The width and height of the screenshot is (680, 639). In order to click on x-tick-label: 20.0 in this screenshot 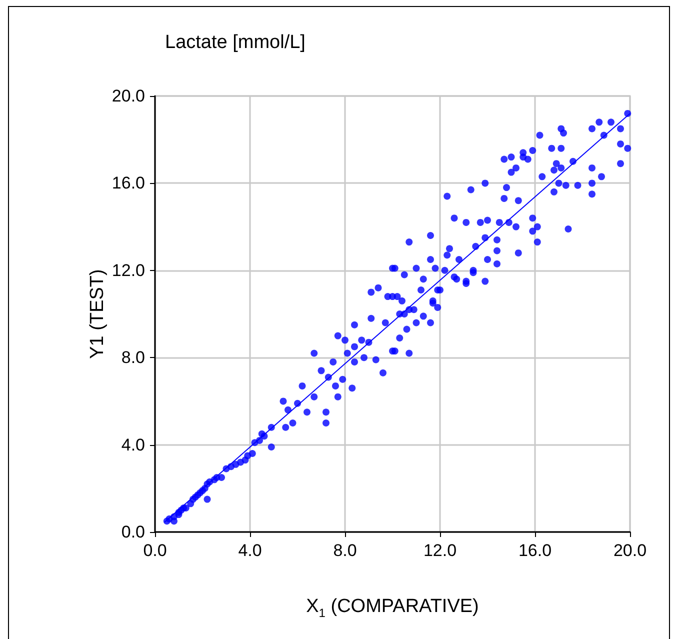, I will do `click(630, 550)`.